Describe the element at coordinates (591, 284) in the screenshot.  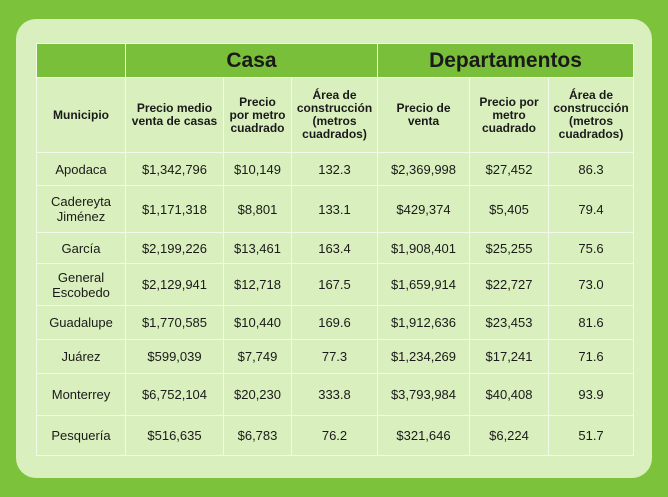
I see `cell-depto-area: 73.0` at that location.